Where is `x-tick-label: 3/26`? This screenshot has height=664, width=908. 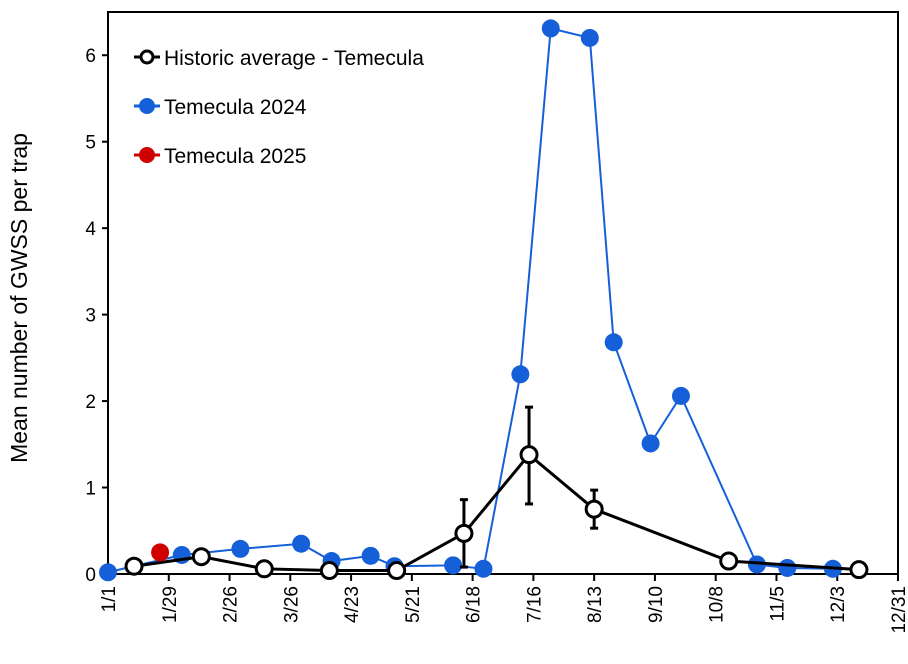
x-tick-label: 3/26 is located at coordinates (291, 604).